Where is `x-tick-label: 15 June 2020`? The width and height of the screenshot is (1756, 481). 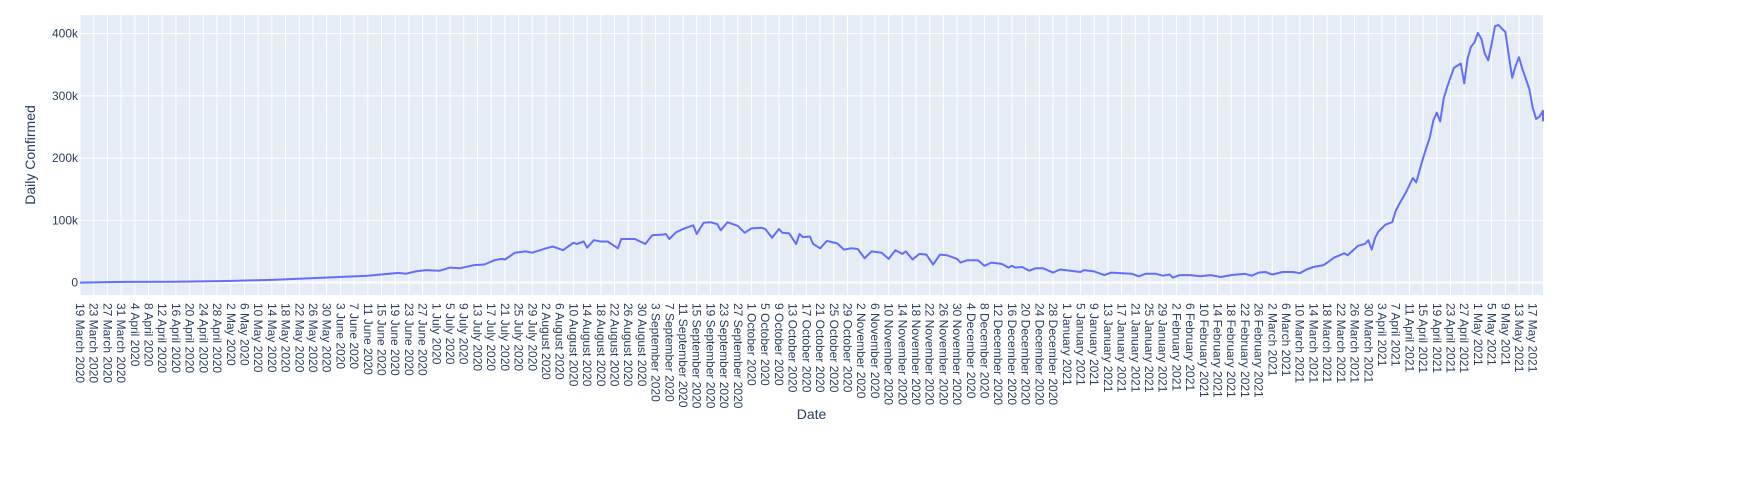 x-tick-label: 15 June 2020 is located at coordinates (382, 339).